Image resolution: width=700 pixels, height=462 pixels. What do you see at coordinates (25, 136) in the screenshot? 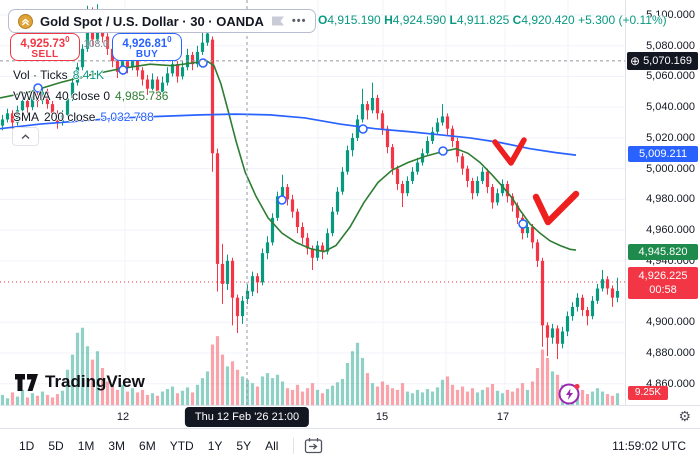
I see `legend-collapse-button` at bounding box center [25, 136].